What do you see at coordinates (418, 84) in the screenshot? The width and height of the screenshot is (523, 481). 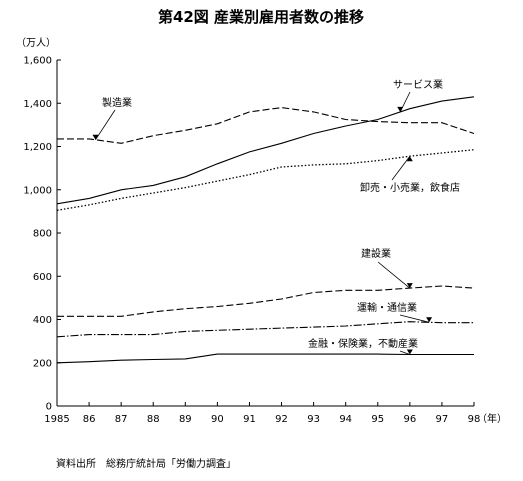 I see `annotation-label: サービス業` at bounding box center [418, 84].